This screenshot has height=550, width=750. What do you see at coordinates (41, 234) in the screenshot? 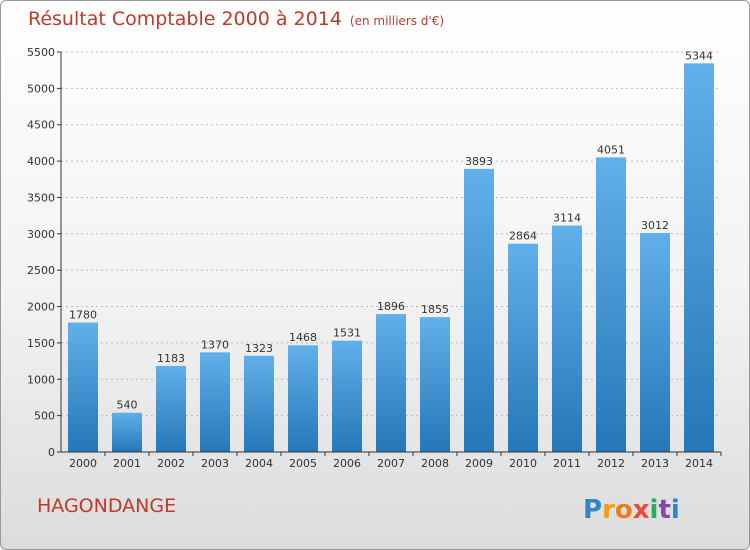
I see `y-tick-label: 3000` at bounding box center [41, 234].